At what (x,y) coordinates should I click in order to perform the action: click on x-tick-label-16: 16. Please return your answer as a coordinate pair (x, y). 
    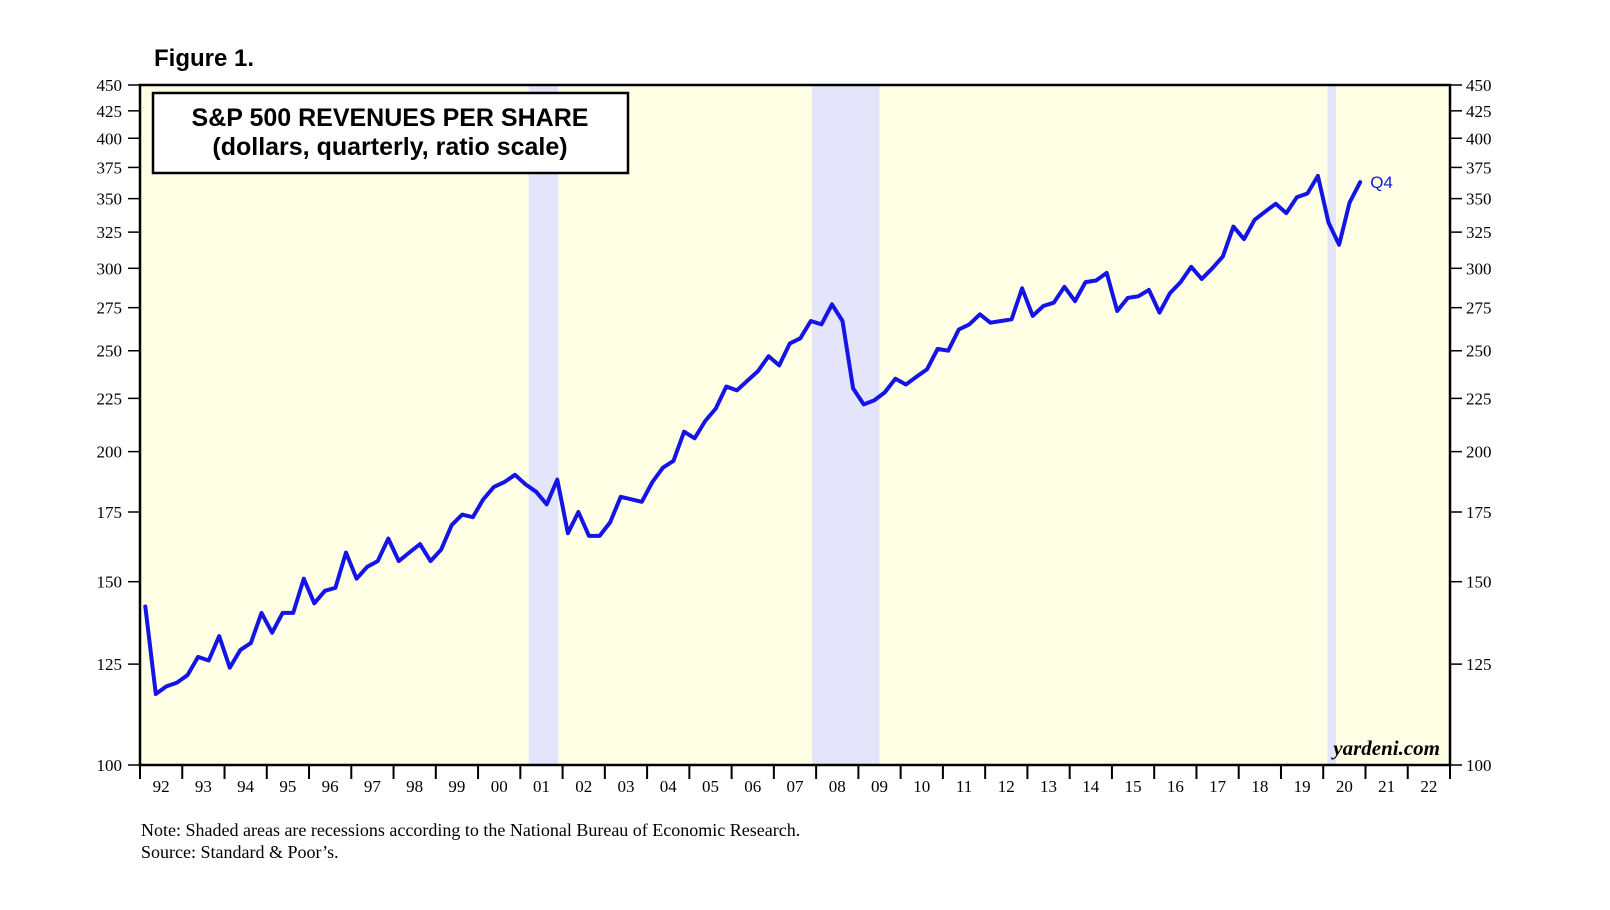
    Looking at the image, I should click on (1175, 786).